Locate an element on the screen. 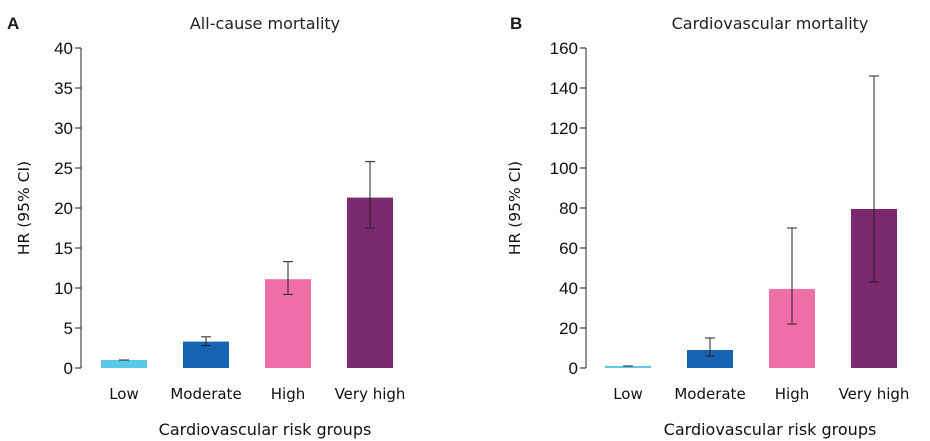 This screenshot has width=930, height=441. y-tick-label: 30 is located at coordinates (63, 128).